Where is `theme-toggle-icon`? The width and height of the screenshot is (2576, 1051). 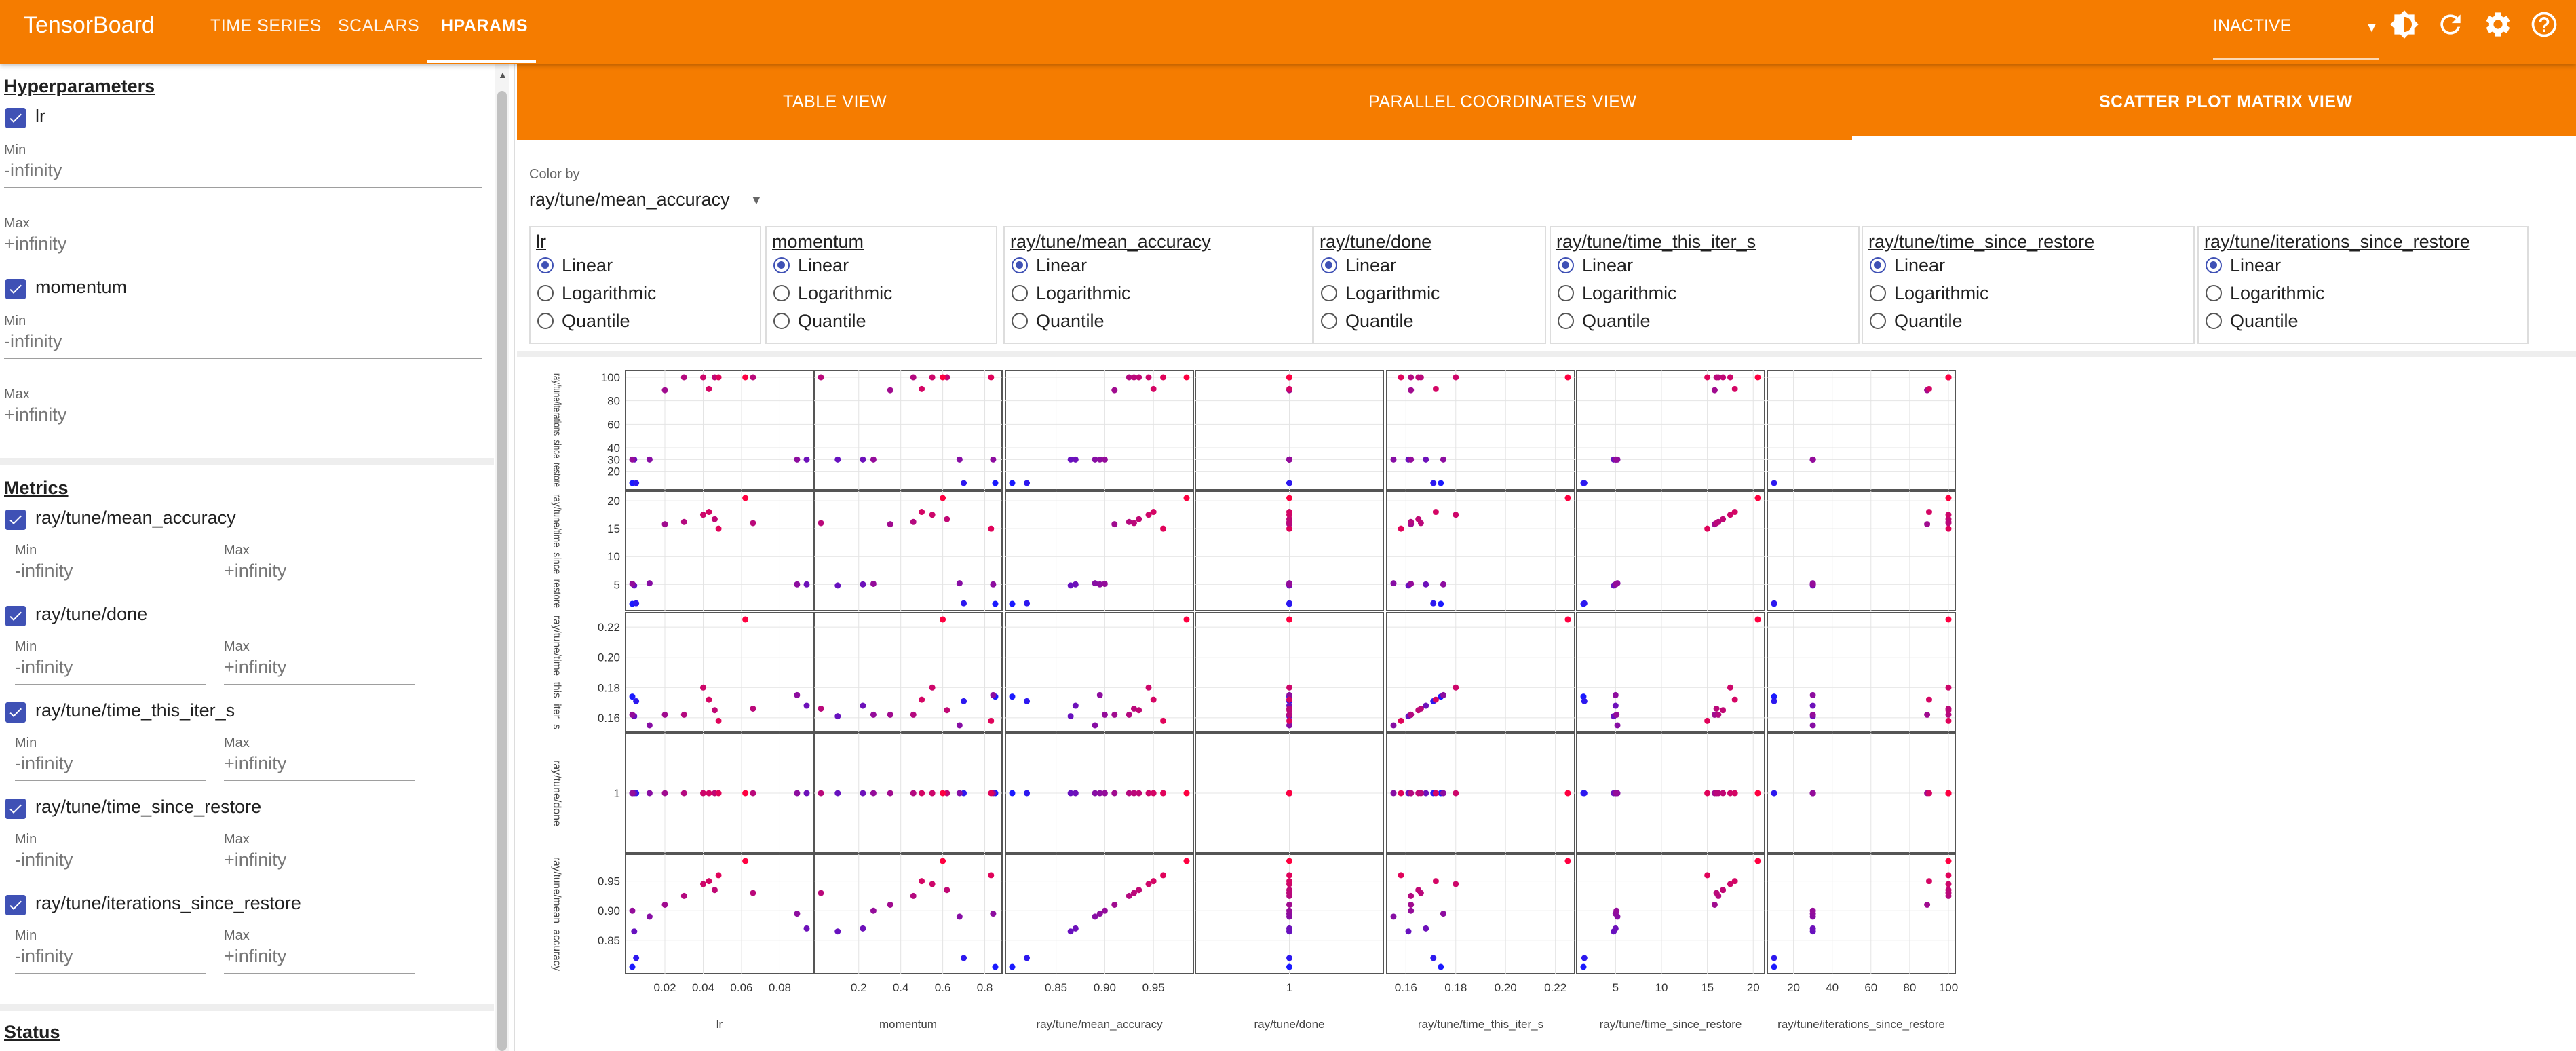 theme-toggle-icon is located at coordinates (2404, 24).